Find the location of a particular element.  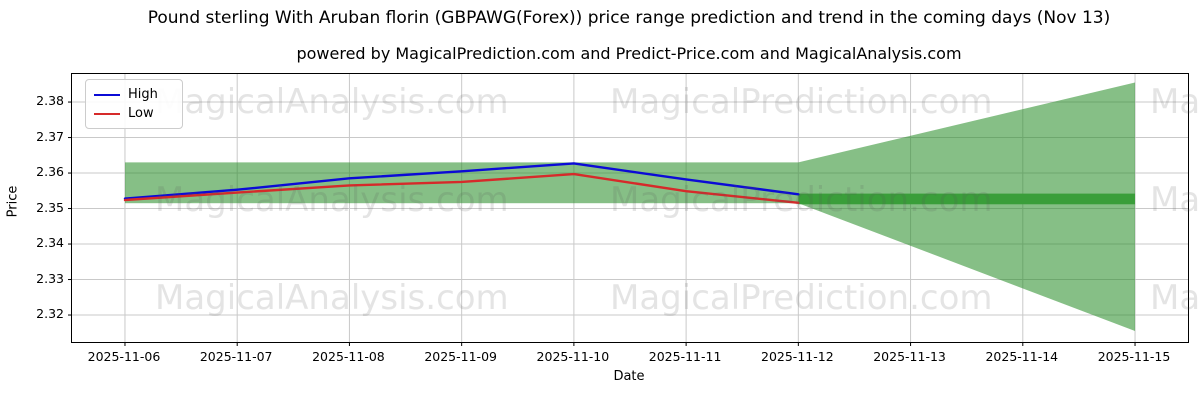

x-tick-label: 2025-11-09 is located at coordinates (460, 356).